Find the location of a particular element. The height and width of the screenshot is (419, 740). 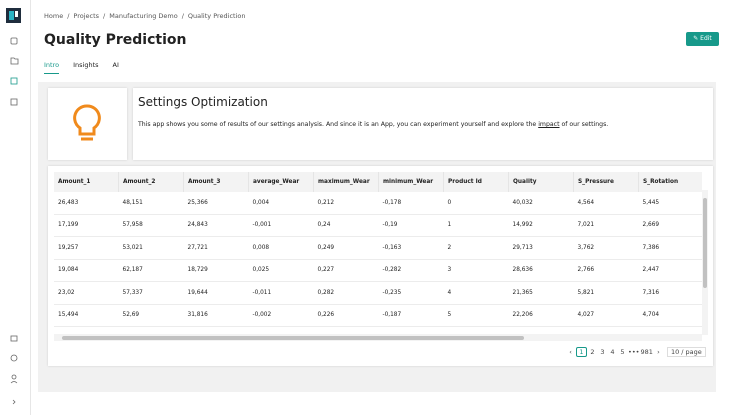

page-number: 4 is located at coordinates (612, 352).